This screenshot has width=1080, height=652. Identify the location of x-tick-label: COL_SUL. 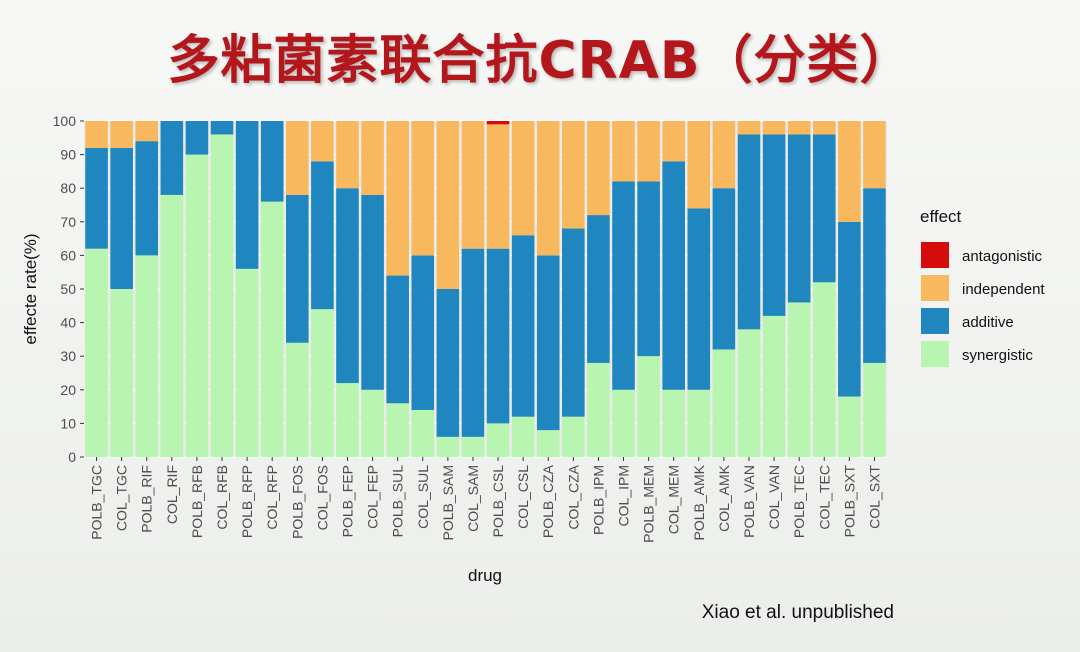
(423, 497).